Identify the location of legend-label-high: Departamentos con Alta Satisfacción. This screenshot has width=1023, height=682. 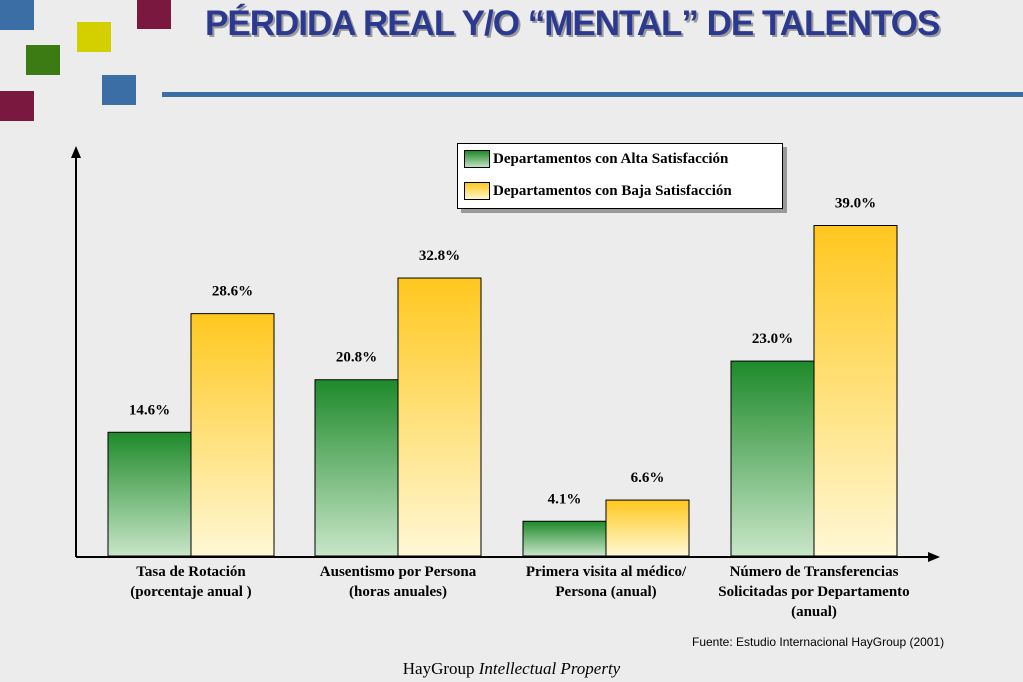
(611, 158).